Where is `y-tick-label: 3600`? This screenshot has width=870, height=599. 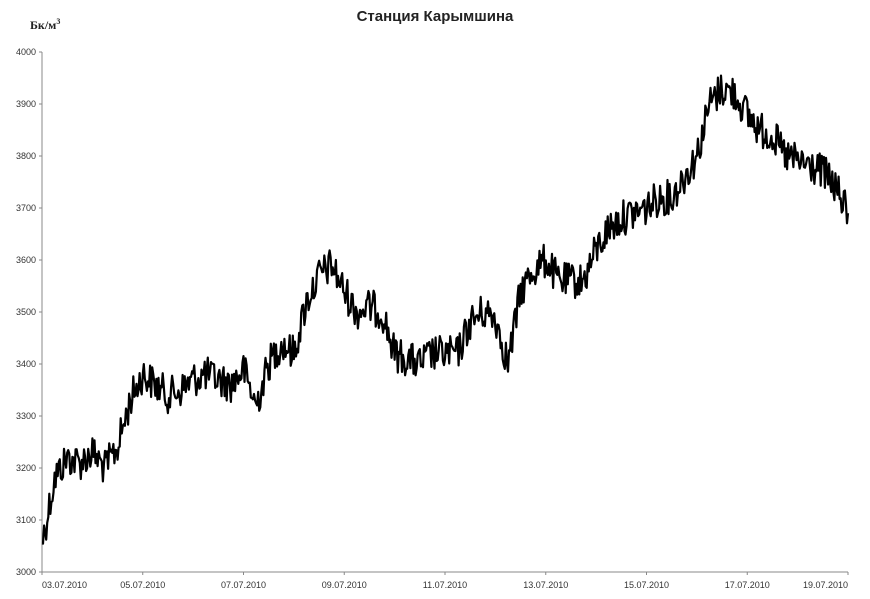 y-tick-label: 3600 is located at coordinates (26, 260).